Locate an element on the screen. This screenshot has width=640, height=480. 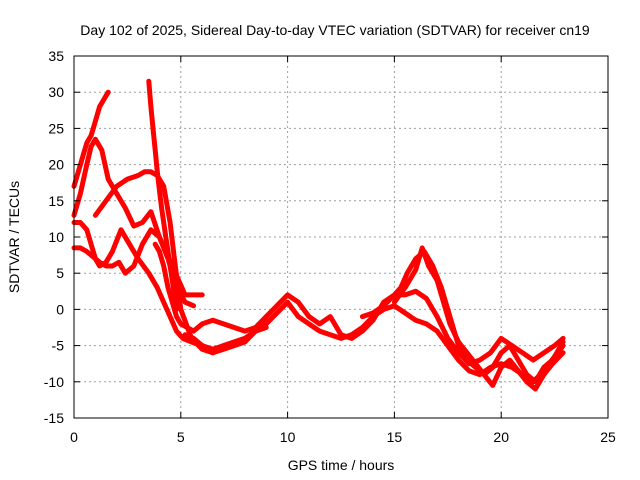
x-tick-label: 15 is located at coordinates (395, 437).